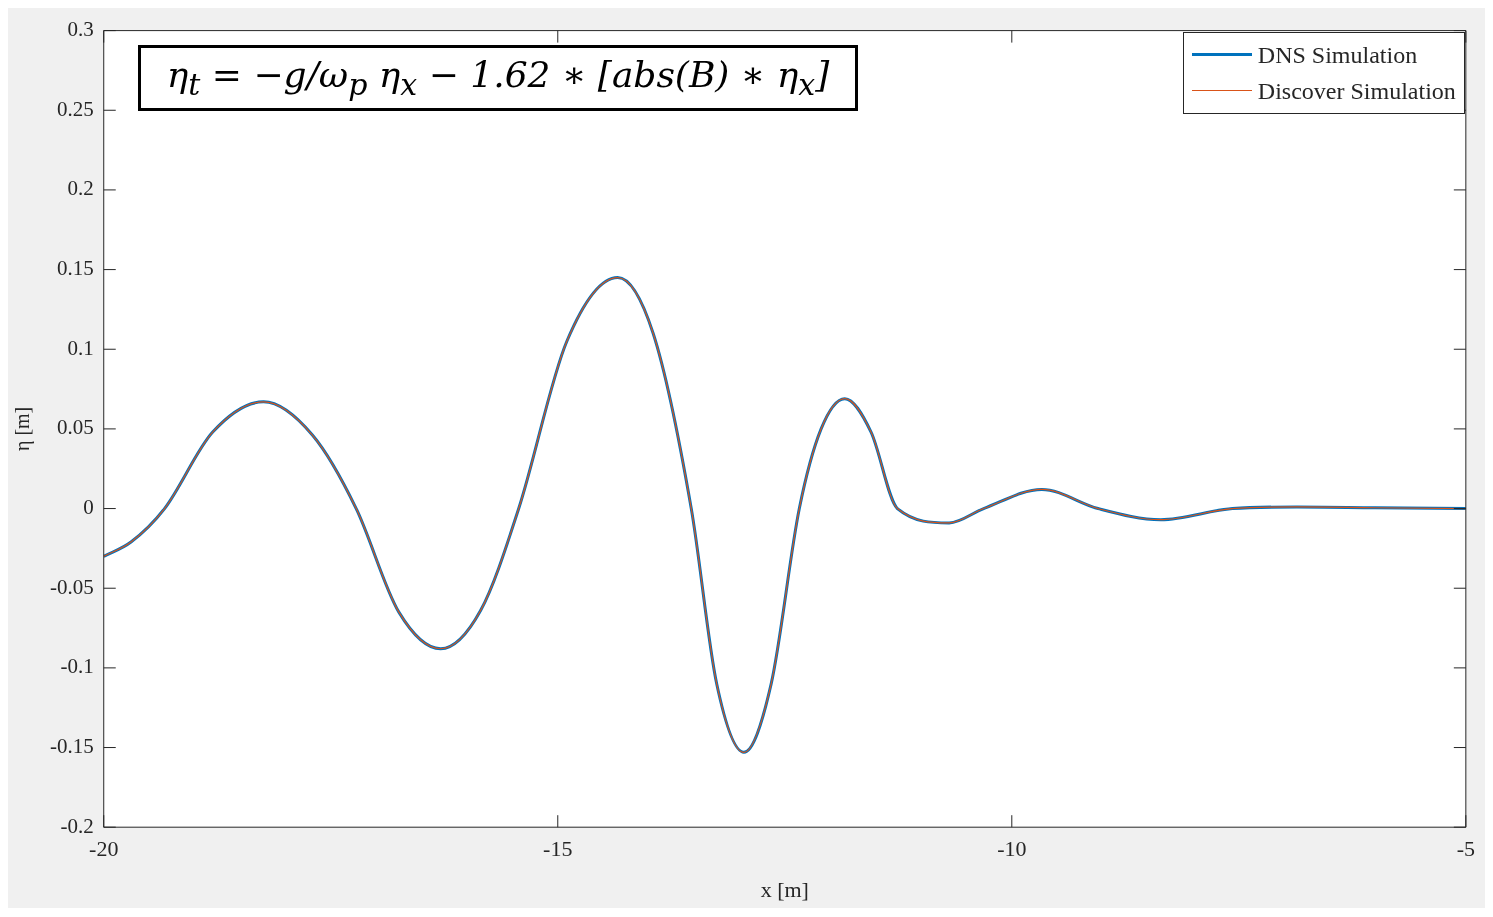 The height and width of the screenshot is (917, 1493). I want to click on x-axis-title: x [m], so click(784, 889).